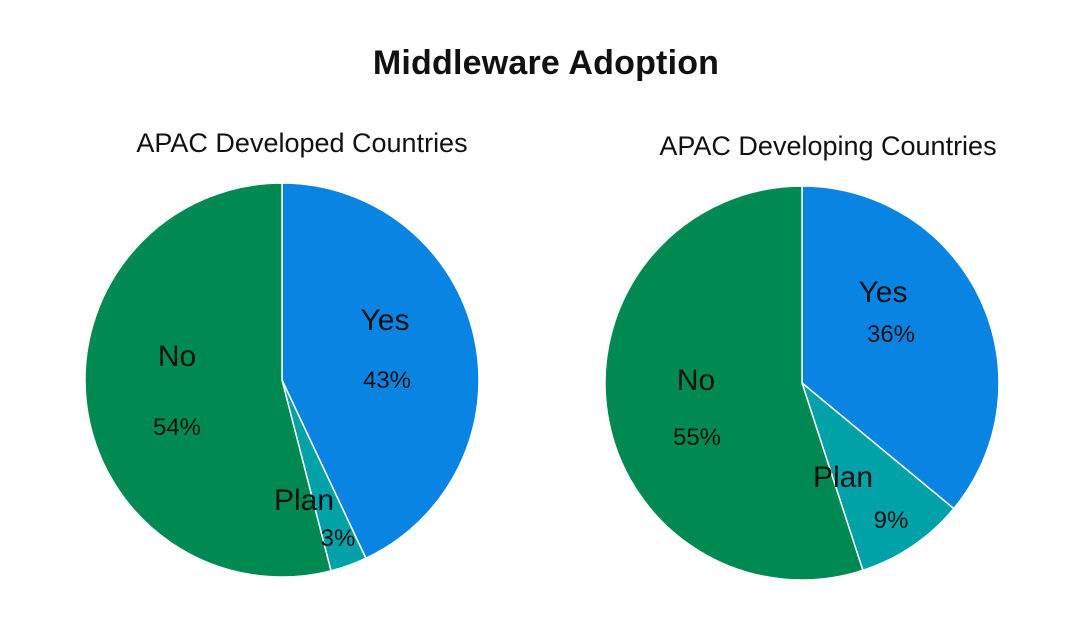  What do you see at coordinates (301, 143) in the screenshot?
I see `pie-subtitle-developed: APAC Developed Countries` at bounding box center [301, 143].